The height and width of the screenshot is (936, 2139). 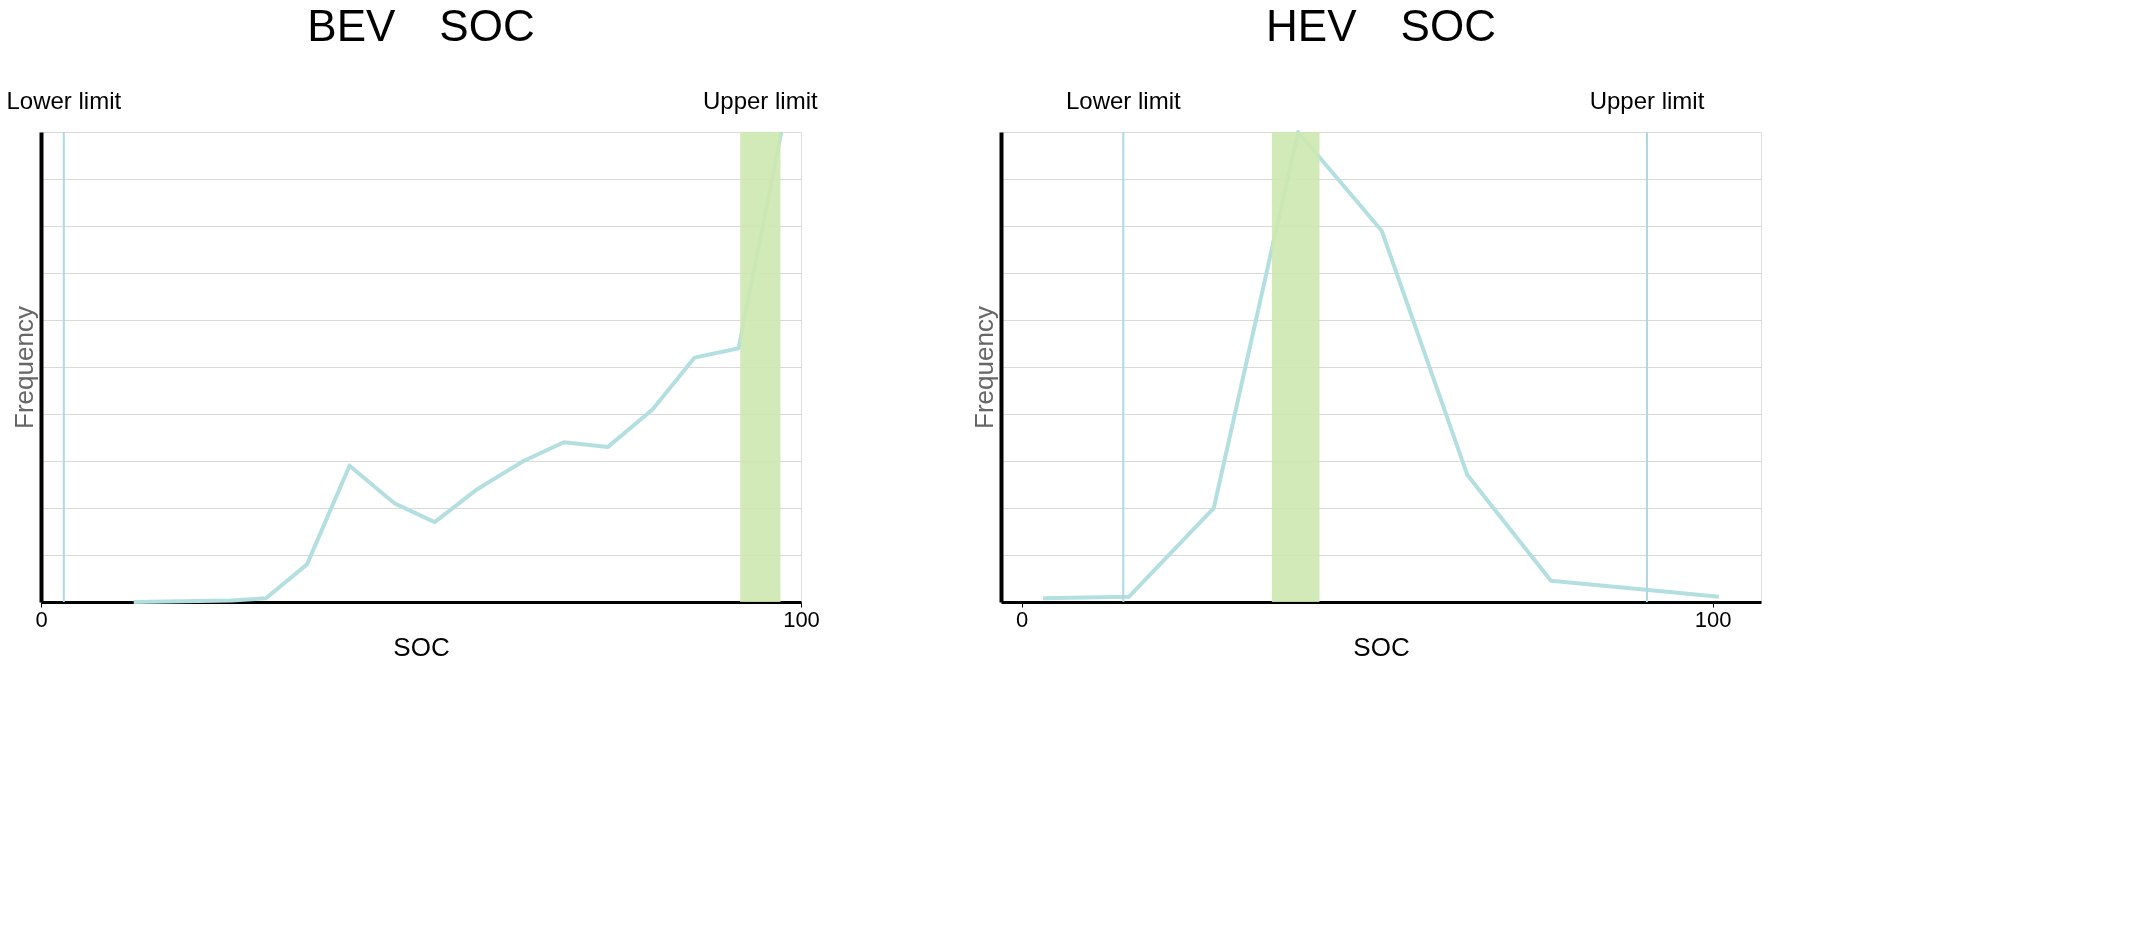 What do you see at coordinates (1647, 100) in the screenshot?
I see `ref-line-label: Upper limit` at bounding box center [1647, 100].